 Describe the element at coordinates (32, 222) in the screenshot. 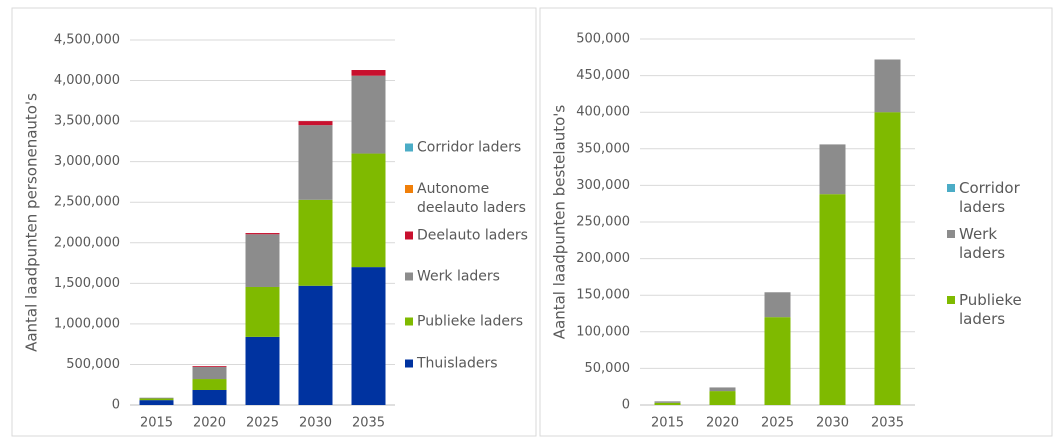

I see `y-axis-label: Aantal laadpunten personenauto's` at that location.